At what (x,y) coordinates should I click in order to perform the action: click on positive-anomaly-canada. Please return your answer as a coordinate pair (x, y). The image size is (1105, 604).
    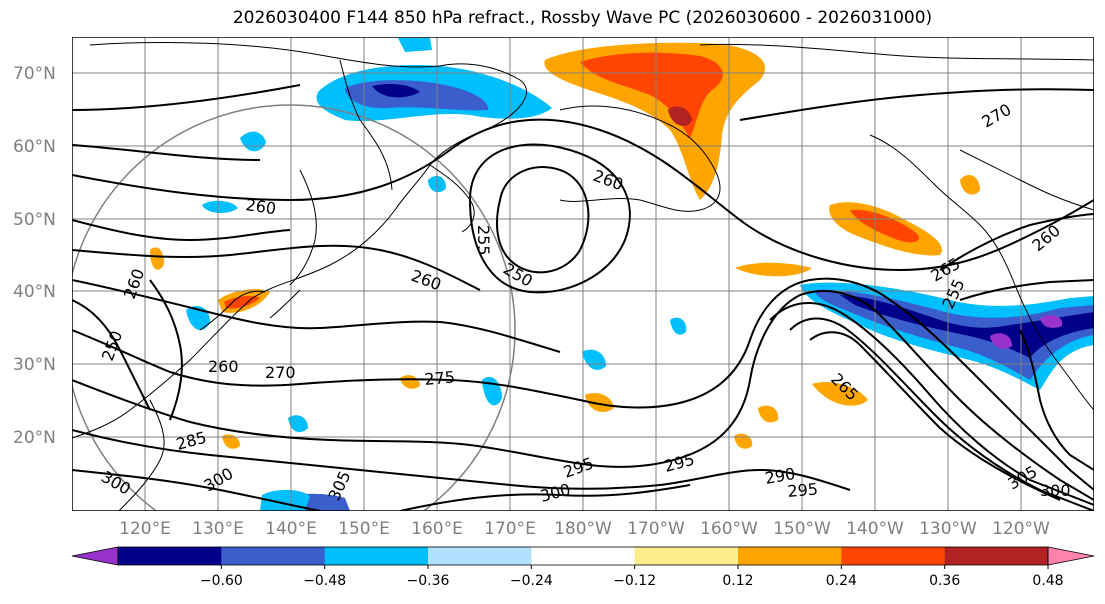
    Looking at the image, I should click on (970, 185).